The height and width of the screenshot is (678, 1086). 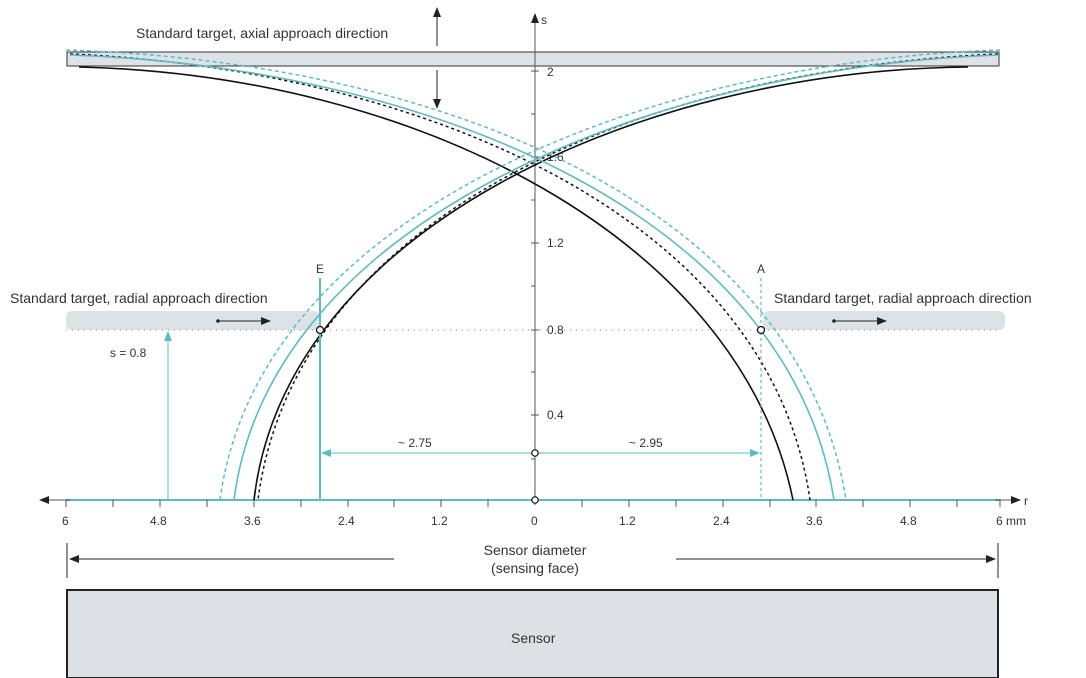 What do you see at coordinates (535, 453) in the screenshot?
I see `center-dot-mid` at bounding box center [535, 453].